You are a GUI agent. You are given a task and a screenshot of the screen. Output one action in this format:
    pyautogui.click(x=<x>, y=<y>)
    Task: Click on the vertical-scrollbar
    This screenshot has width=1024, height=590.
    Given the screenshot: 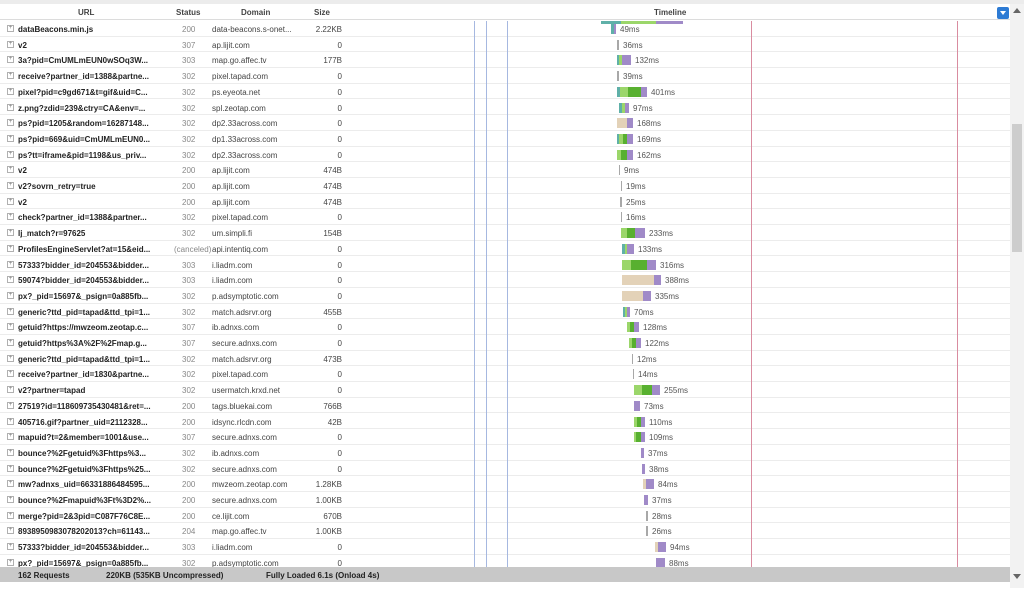 What is the action you would take?
    pyautogui.click(x=1017, y=296)
    